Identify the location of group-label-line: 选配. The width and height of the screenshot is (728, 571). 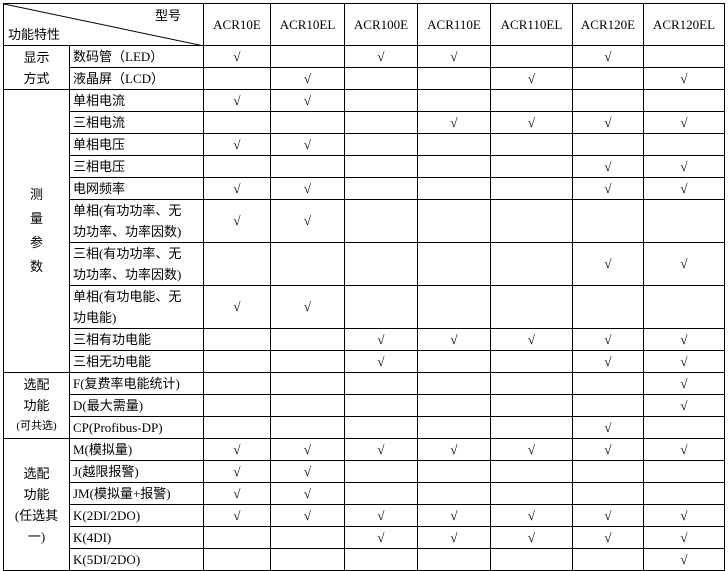
(36, 384).